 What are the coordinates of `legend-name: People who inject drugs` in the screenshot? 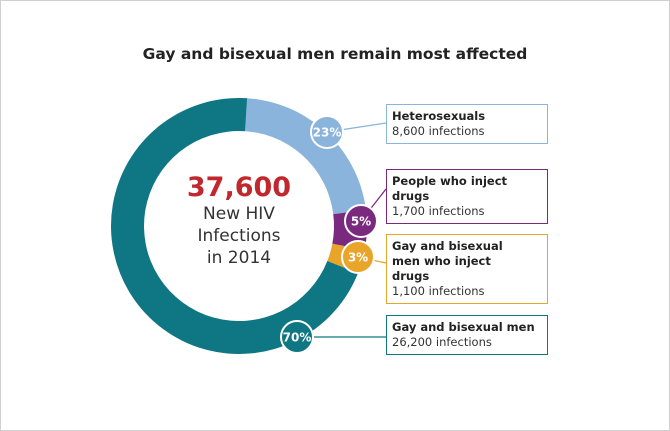 It's located at (450, 188).